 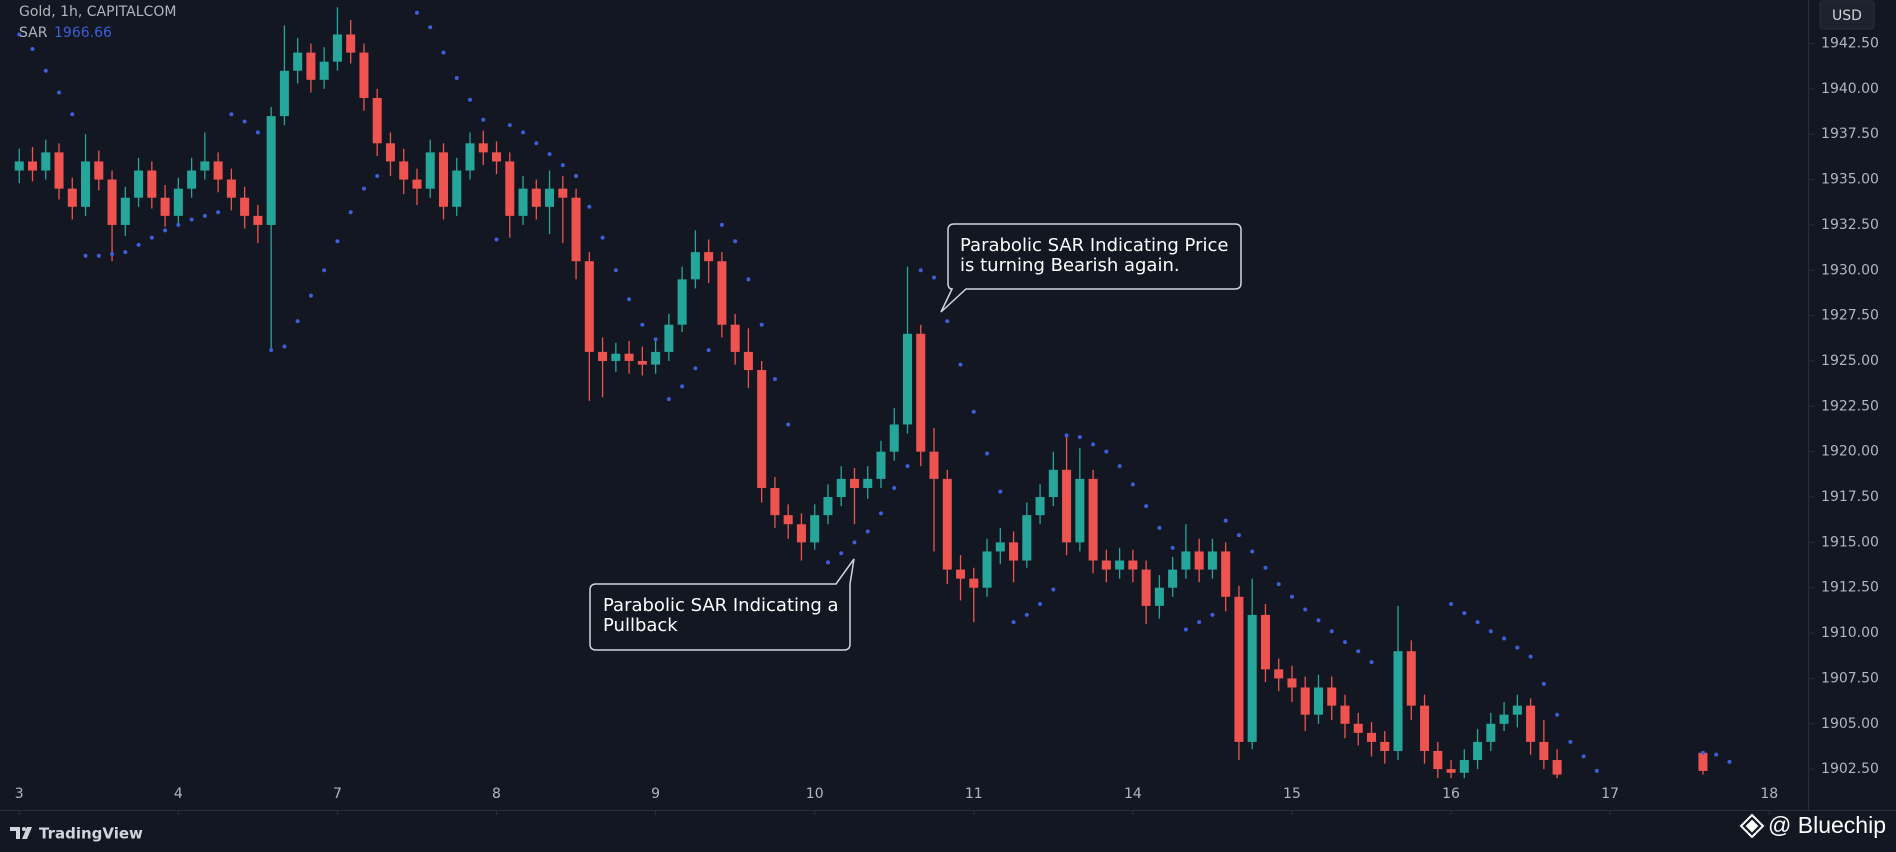 I want to click on x-tick-label: 9, so click(x=655, y=794).